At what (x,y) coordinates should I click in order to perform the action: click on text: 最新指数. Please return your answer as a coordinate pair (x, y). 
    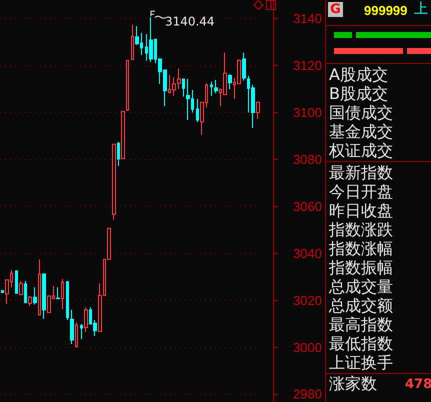
    Looking at the image, I should click on (361, 172).